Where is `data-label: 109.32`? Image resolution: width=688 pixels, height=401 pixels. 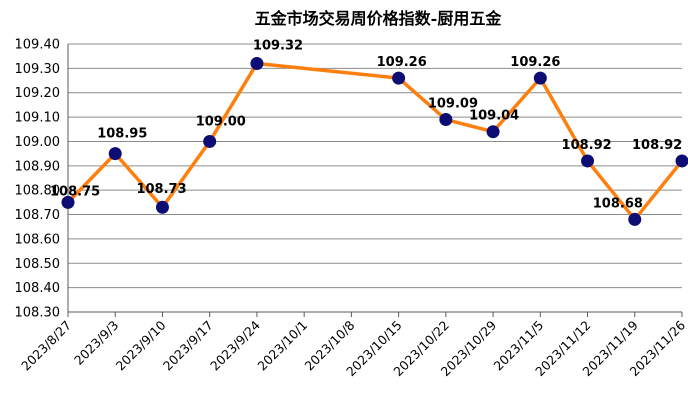 data-label: 109.32 is located at coordinates (278, 45).